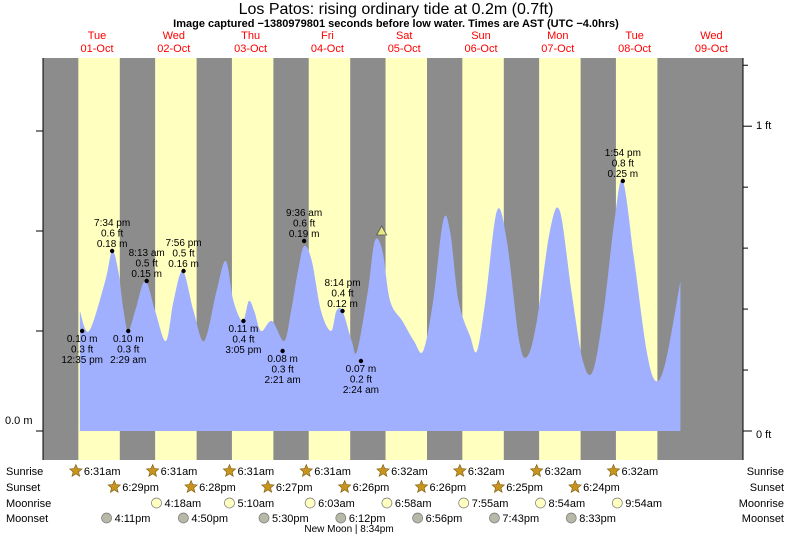 The width and height of the screenshot is (793, 538). I want to click on sunset-entry: 6:25pm, so click(517, 486).